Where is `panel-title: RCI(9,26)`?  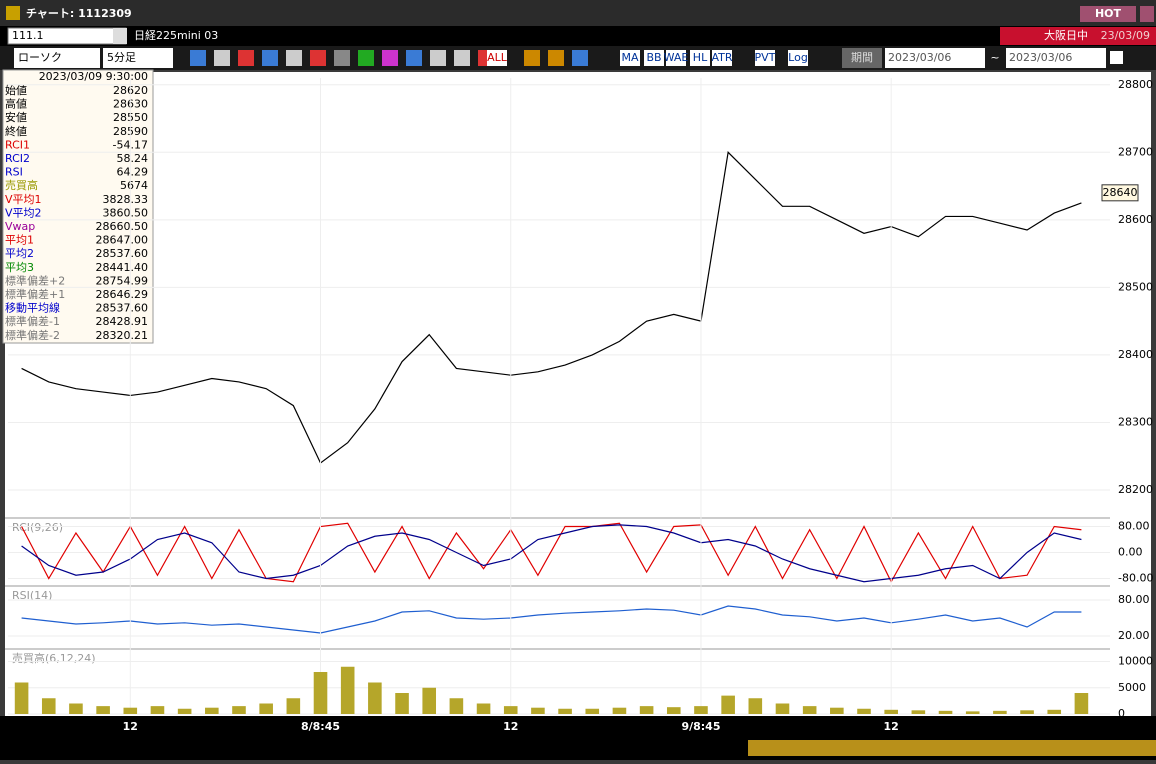 panel-title: RCI(9,26) is located at coordinates (37, 527).